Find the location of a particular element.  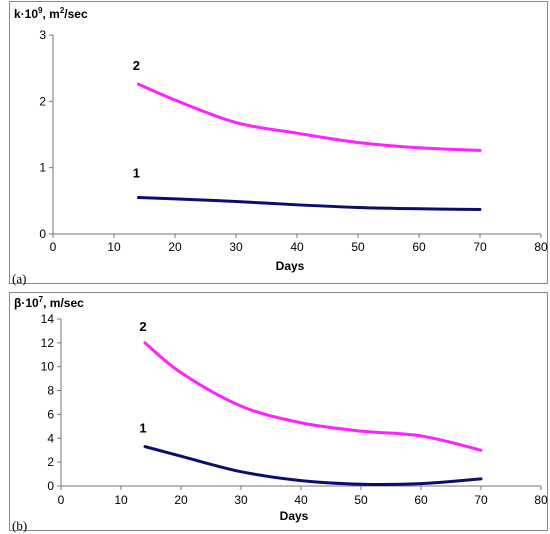

charta-x-tick-label: 60 is located at coordinates (419, 247).